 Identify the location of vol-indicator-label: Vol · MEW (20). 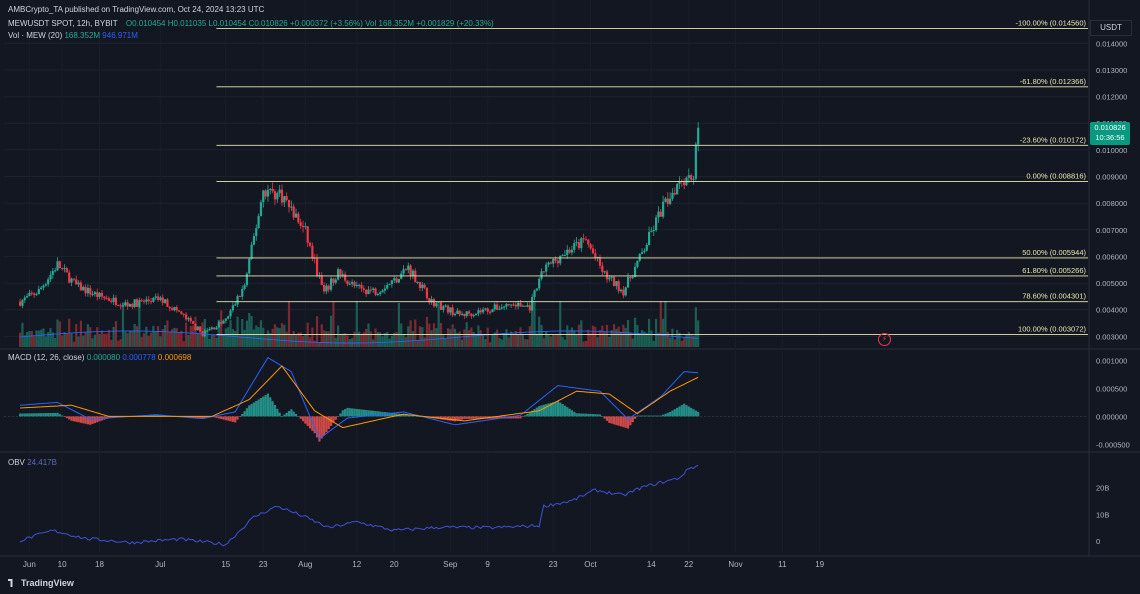
(35, 35).